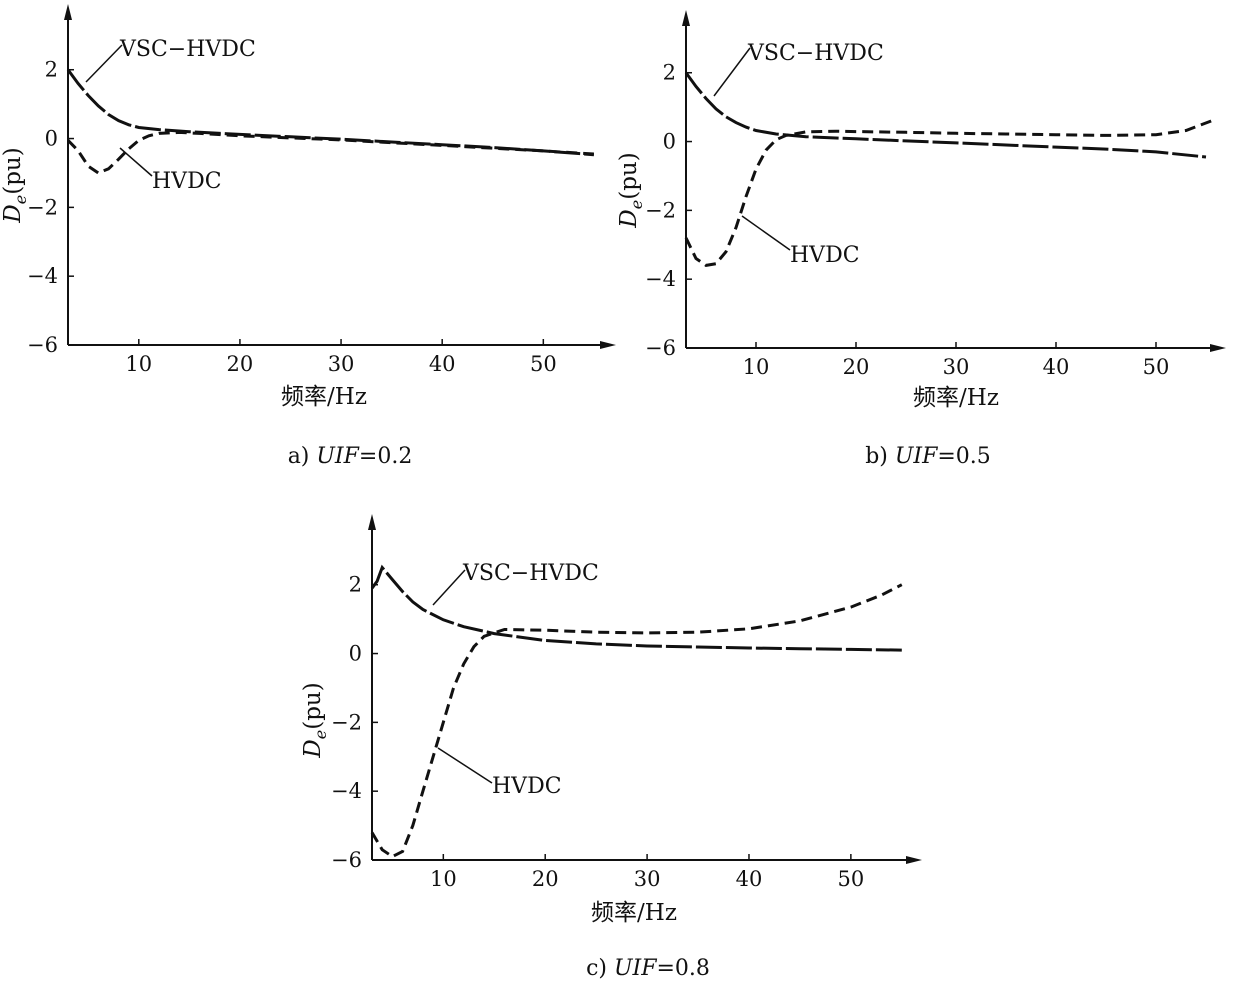 Image resolution: width=1233 pixels, height=982 pixels. Describe the element at coordinates (302, 456) in the screenshot. I see `caption-prefix: a)` at that location.